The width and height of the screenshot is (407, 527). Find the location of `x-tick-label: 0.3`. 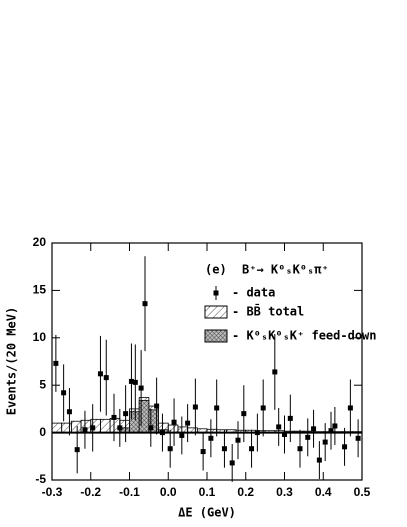

x-tick-label: 0.3 is located at coordinates (284, 492).